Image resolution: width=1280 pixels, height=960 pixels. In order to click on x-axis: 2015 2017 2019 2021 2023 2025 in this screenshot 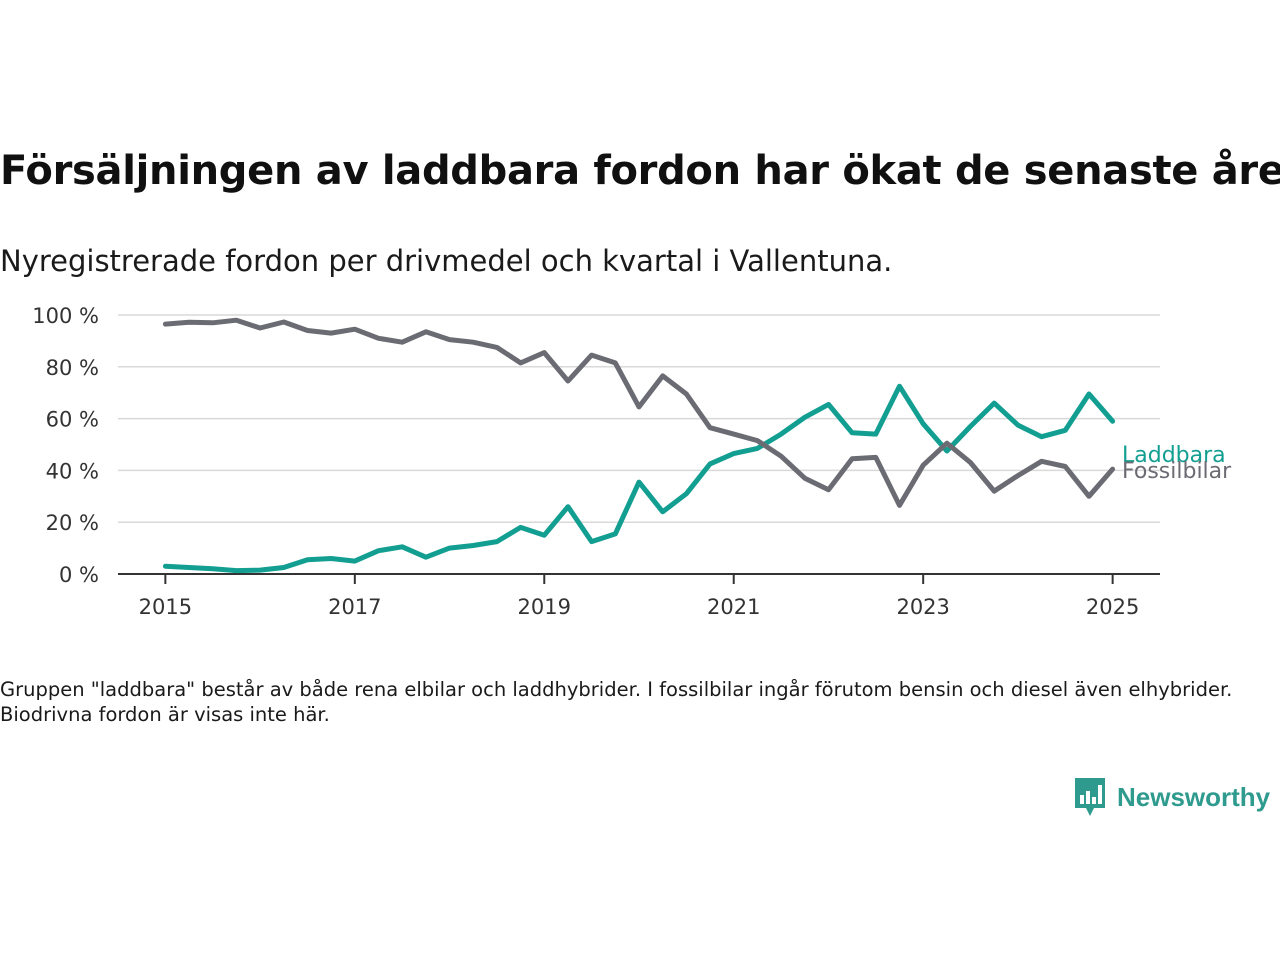, I will do `click(639, 596)`.